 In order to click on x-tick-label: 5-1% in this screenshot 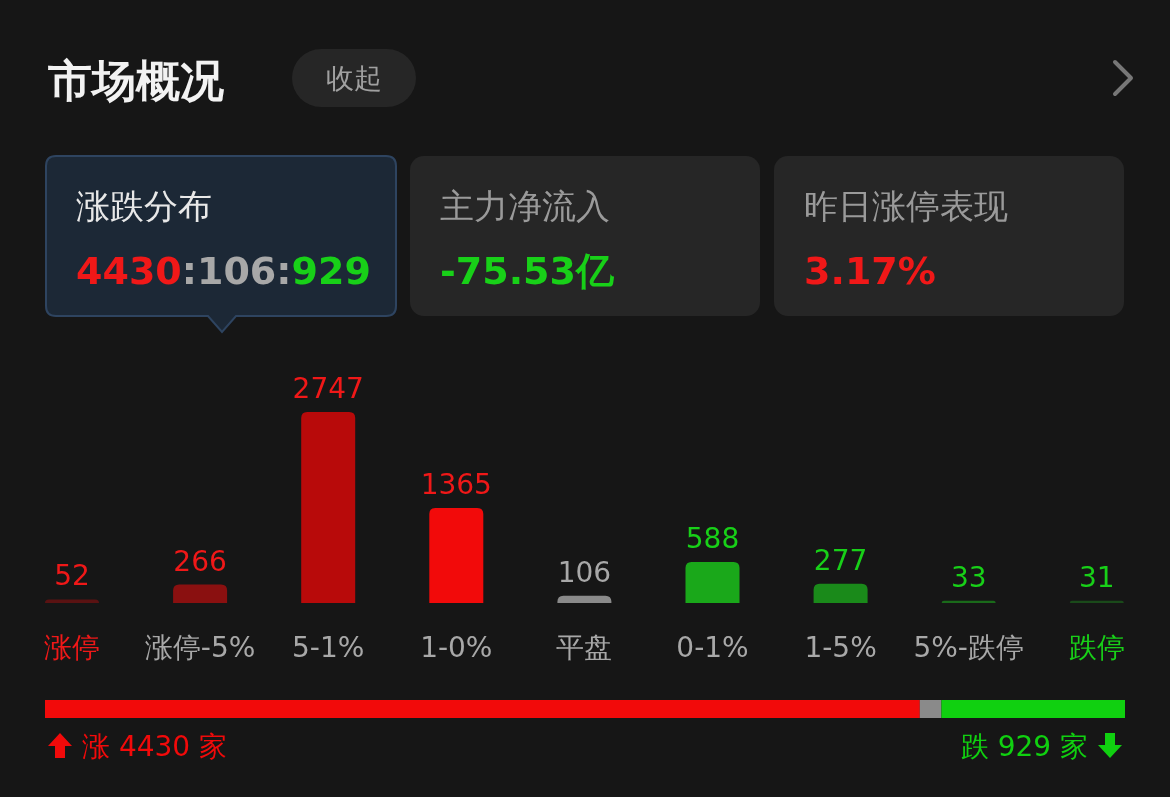, I will do `click(328, 647)`.